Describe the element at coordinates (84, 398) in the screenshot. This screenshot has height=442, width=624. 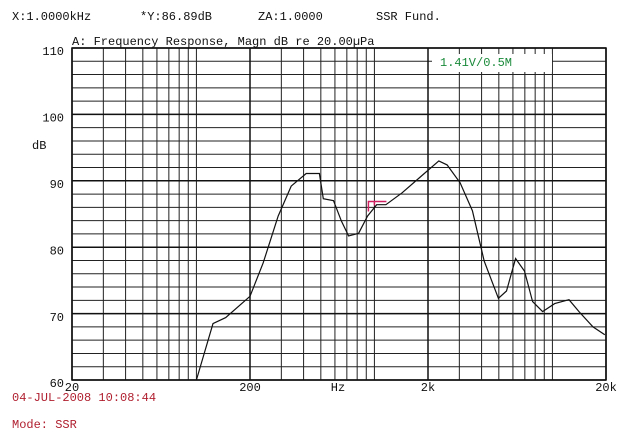
I see `date: 04-JUL-2008 10:08:44` at that location.